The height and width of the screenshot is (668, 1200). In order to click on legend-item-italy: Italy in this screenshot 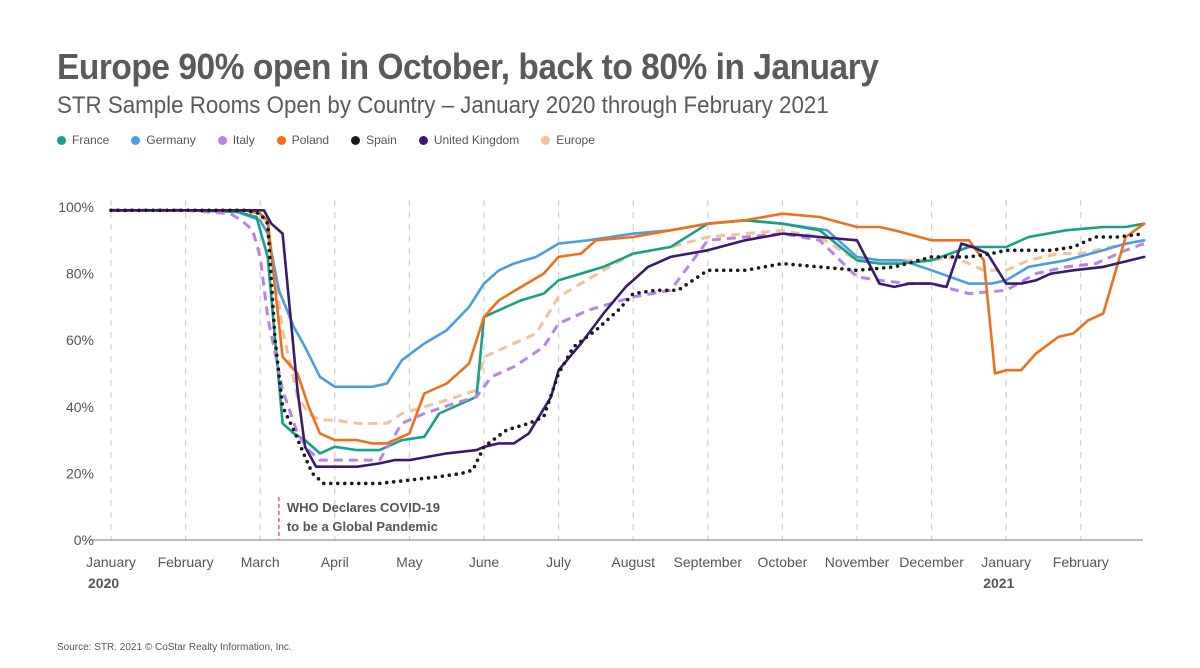, I will do `click(236, 140)`.